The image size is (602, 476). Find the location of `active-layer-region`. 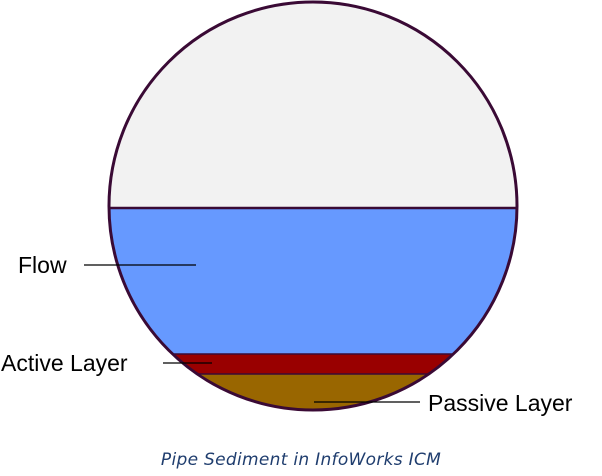

active-layer-region is located at coordinates (313, 364).